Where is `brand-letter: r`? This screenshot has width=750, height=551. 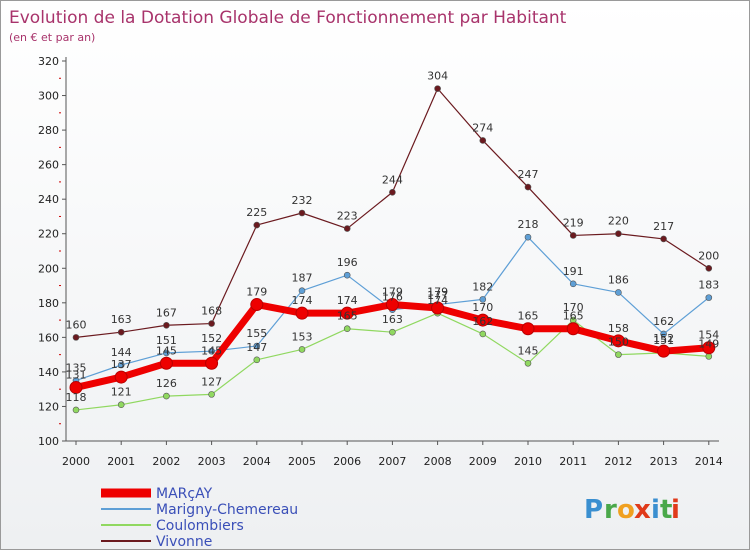
brand-letter: r is located at coordinates (610, 510).